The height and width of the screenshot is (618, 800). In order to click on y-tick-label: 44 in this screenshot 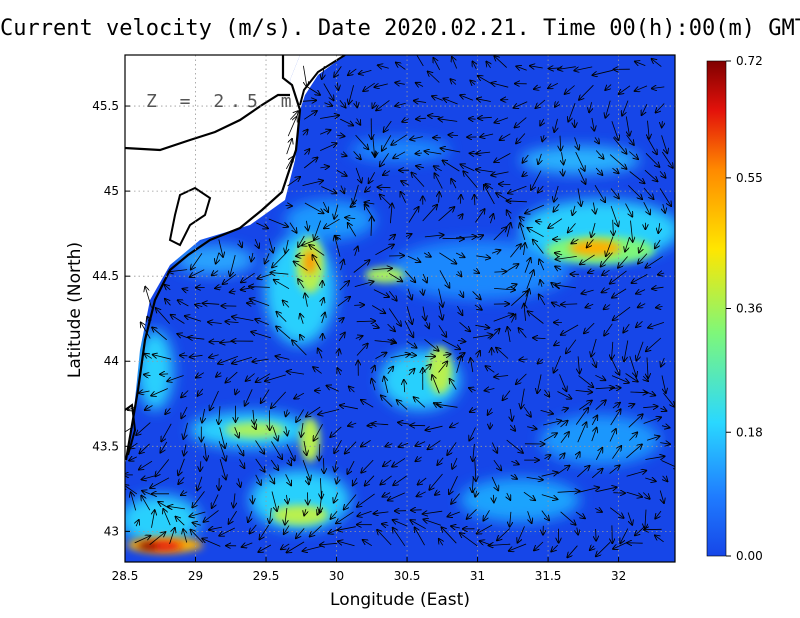, I will do `click(111, 361)`.